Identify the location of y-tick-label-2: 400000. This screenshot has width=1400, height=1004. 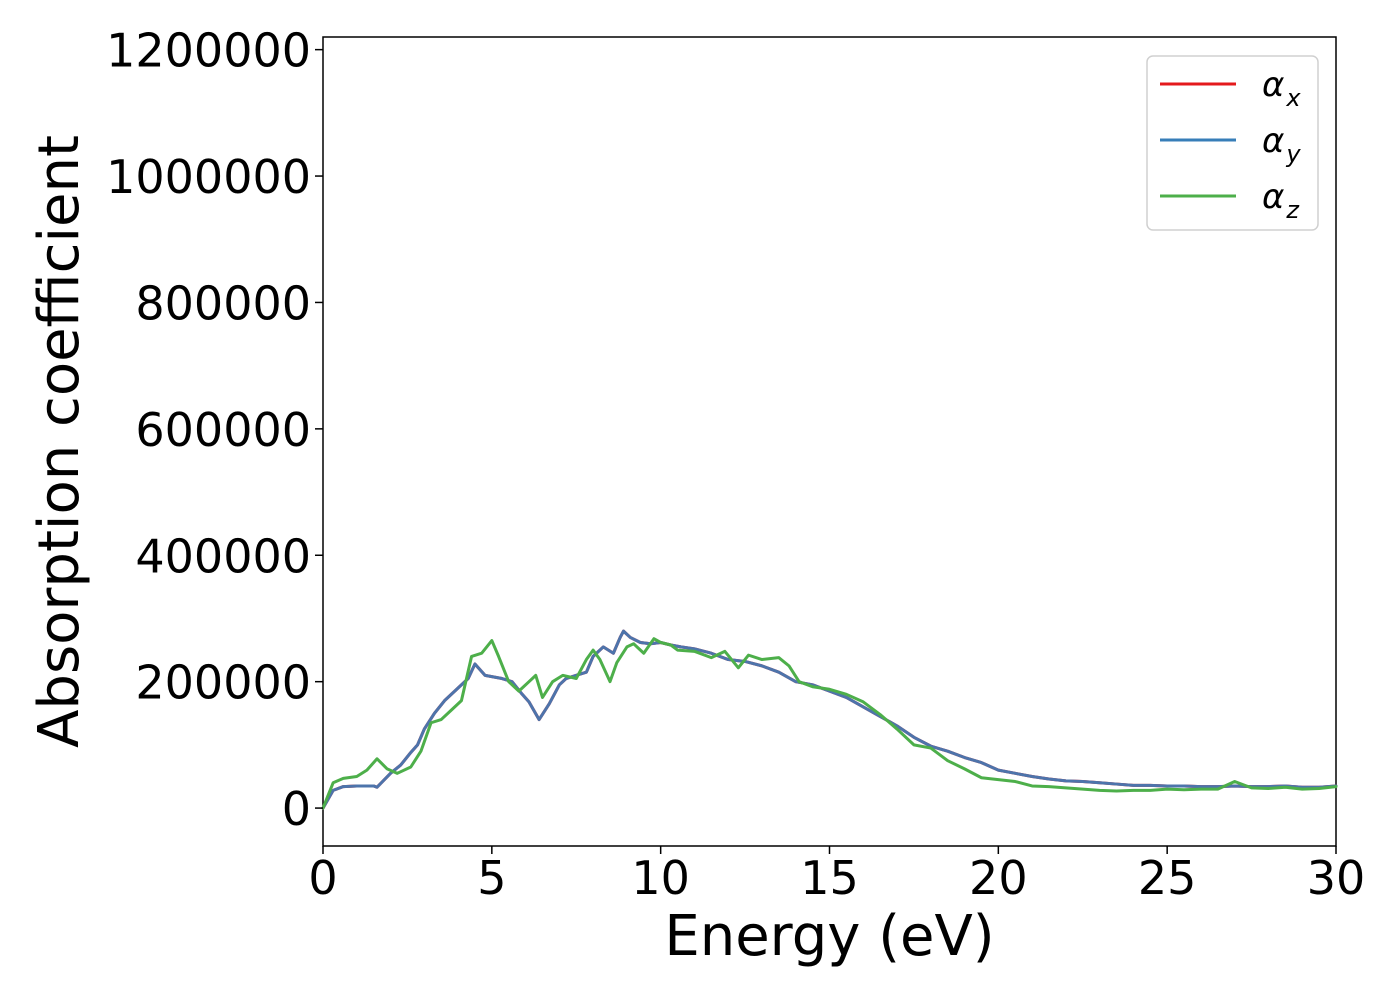
(223, 556).